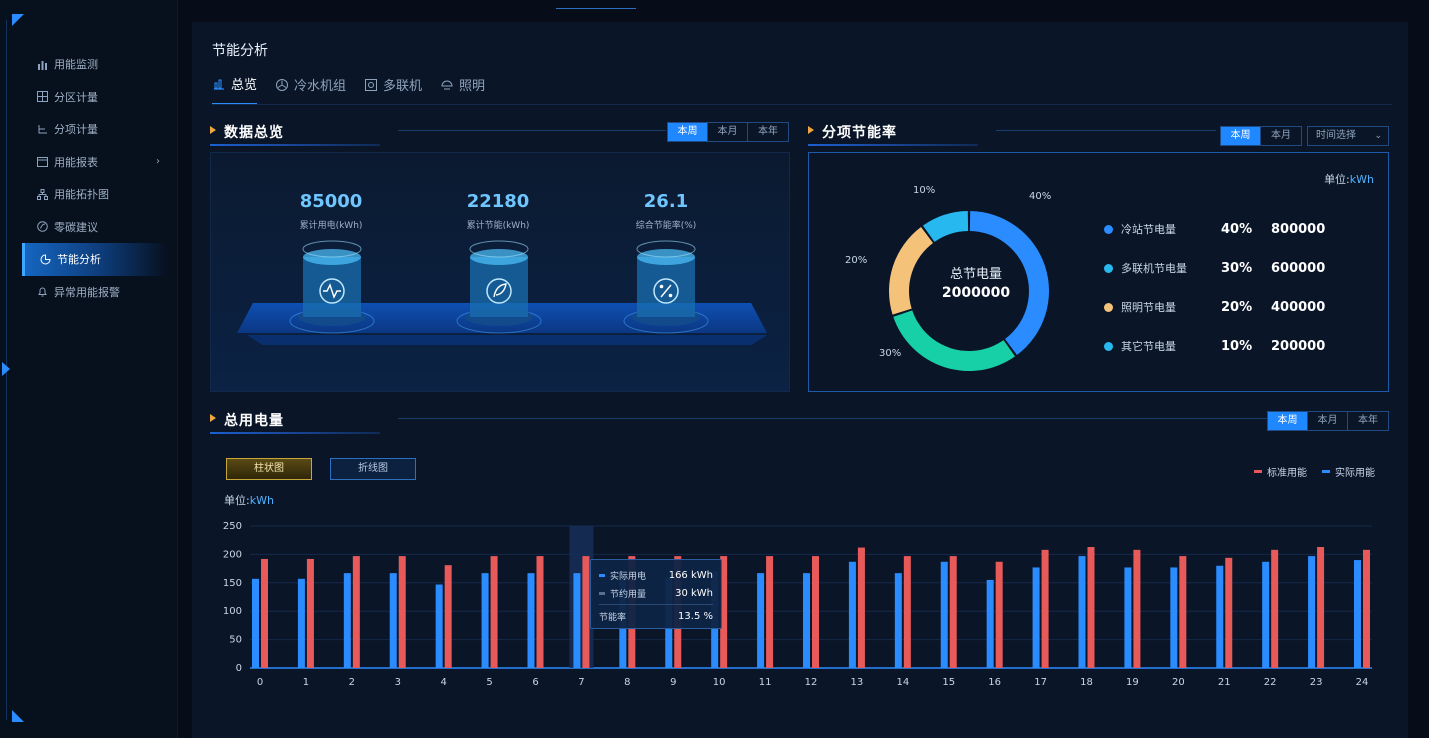 This screenshot has height=738, width=1429. I want to click on bar-chart-toggle: 柱状图, so click(269, 469).